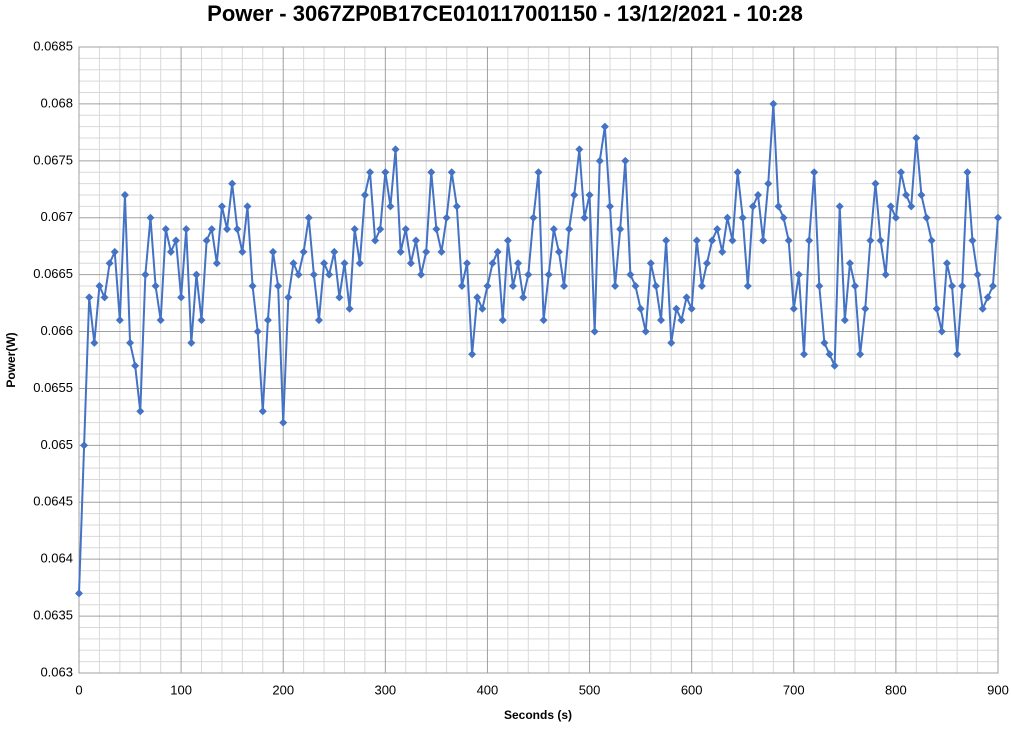  Describe the element at coordinates (53, 45) in the screenshot. I see `y-tick-label: 0.0685` at that location.